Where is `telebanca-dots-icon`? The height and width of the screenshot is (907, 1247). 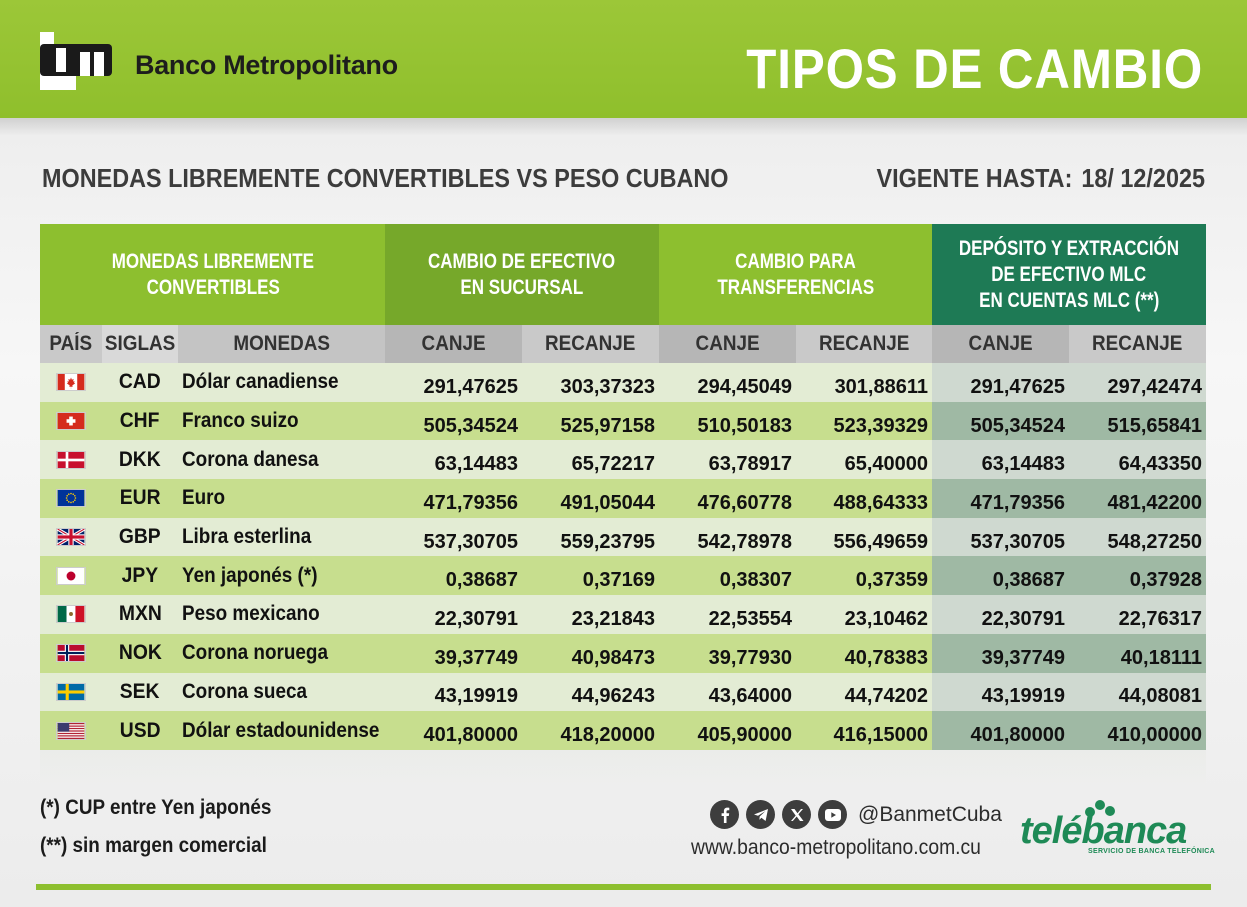
telebanca-dots-icon is located at coordinates (1100, 808).